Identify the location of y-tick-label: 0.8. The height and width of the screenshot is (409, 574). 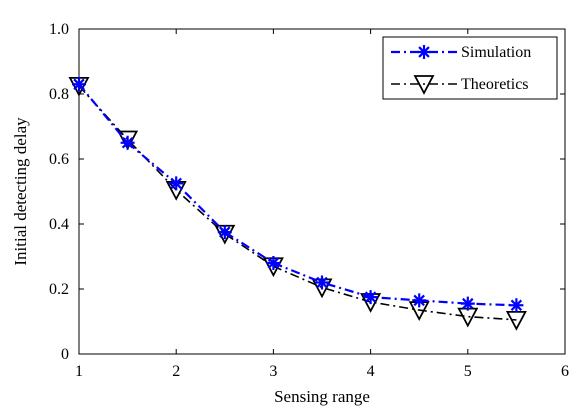
(59, 94).